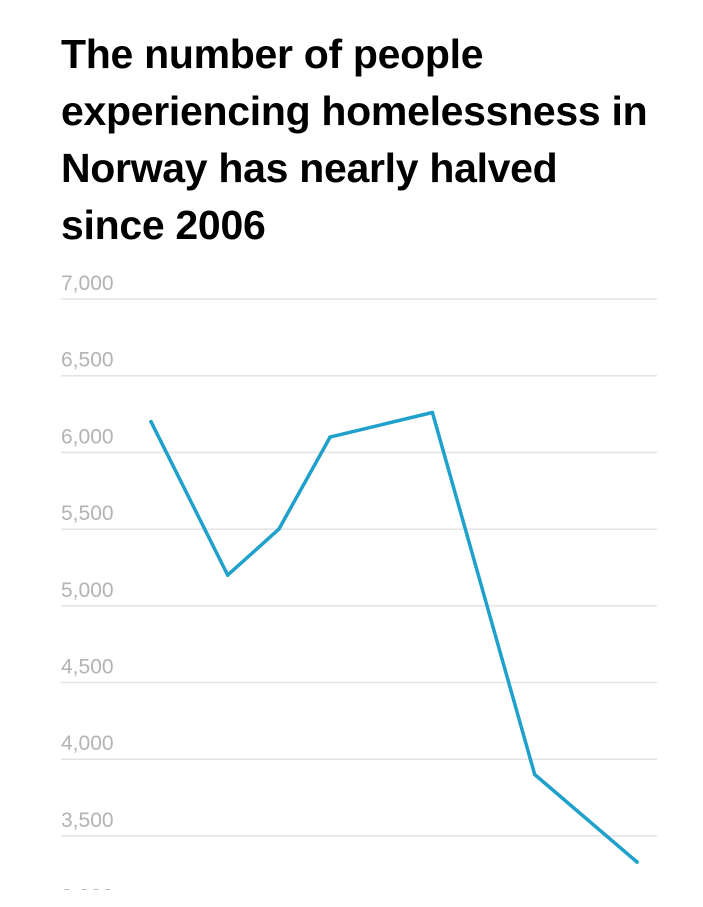 The height and width of the screenshot is (907, 703). Describe the element at coordinates (87, 820) in the screenshot. I see `y-tick-label: 3,500` at that location.